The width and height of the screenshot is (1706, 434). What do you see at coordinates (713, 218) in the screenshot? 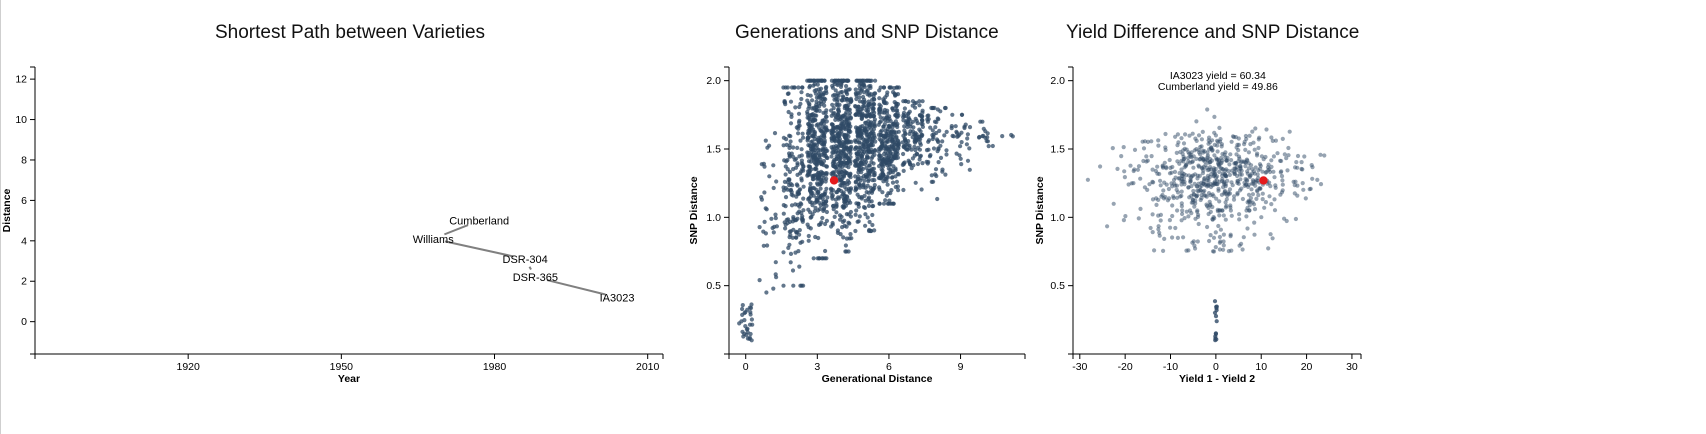
I see `chart2-y-tick-label: 1.0` at bounding box center [713, 218].